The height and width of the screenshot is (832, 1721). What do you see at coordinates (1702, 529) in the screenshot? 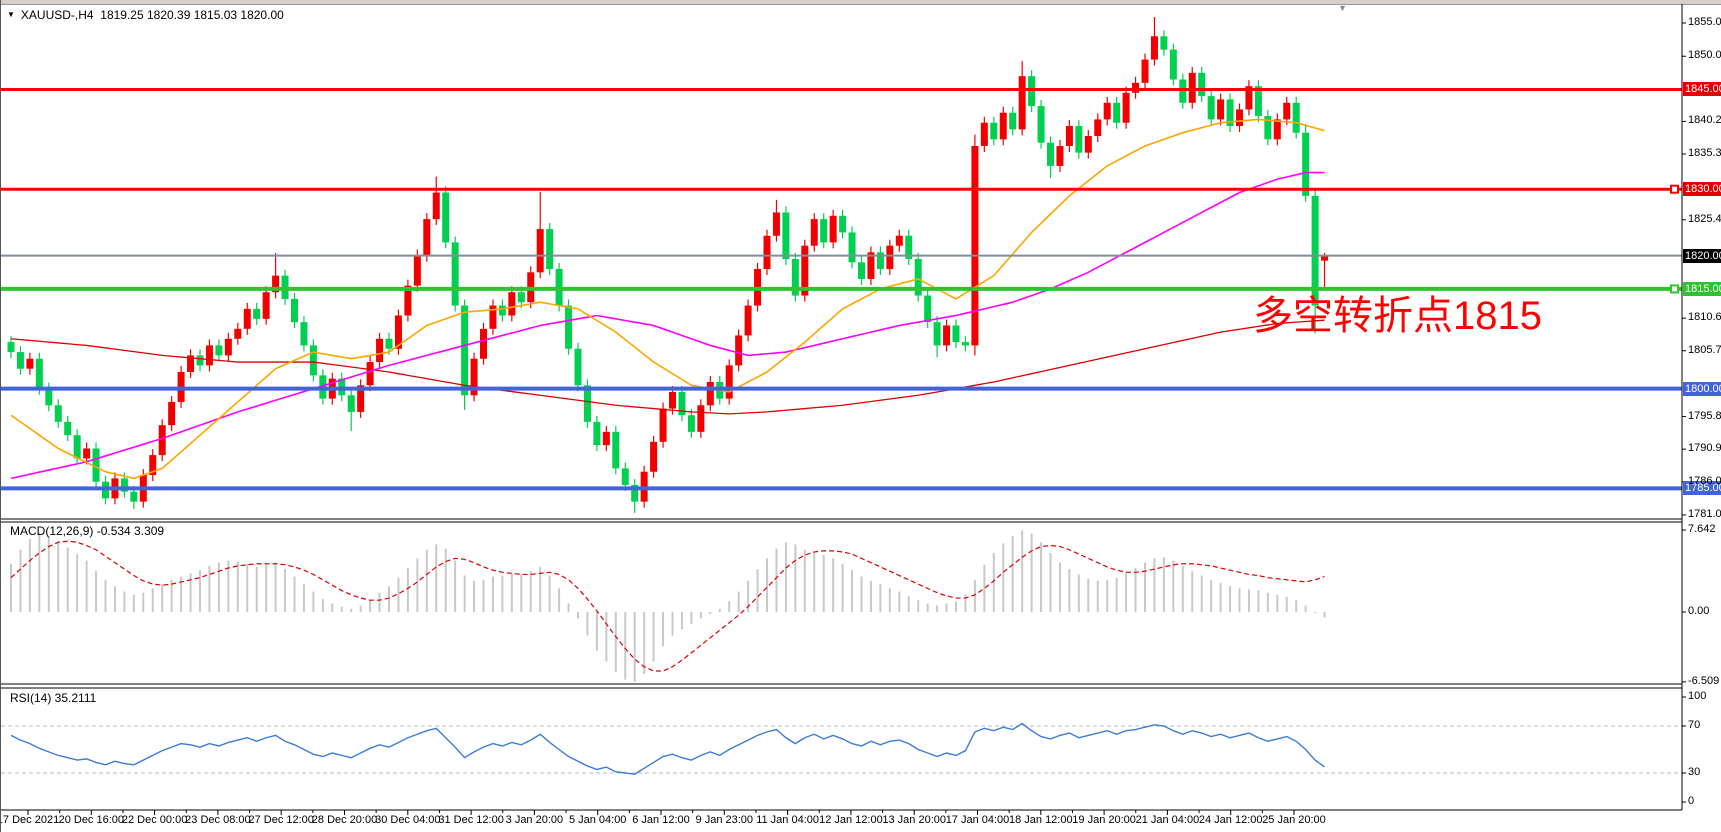
I see `macd-axis-label: 7.642` at bounding box center [1702, 529].